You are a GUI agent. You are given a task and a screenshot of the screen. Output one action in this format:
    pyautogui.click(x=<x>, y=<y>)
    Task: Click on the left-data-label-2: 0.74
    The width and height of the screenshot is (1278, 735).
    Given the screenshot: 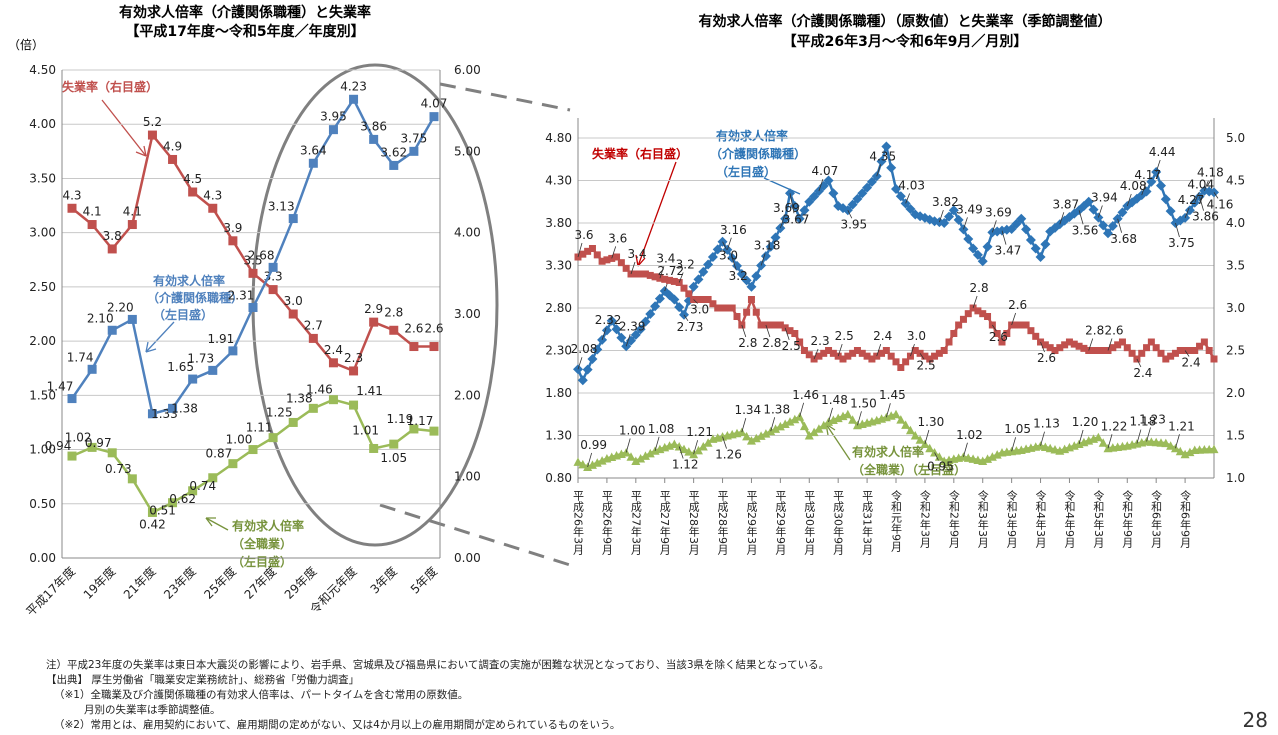 What is the action you would take?
    pyautogui.click(x=202, y=486)
    